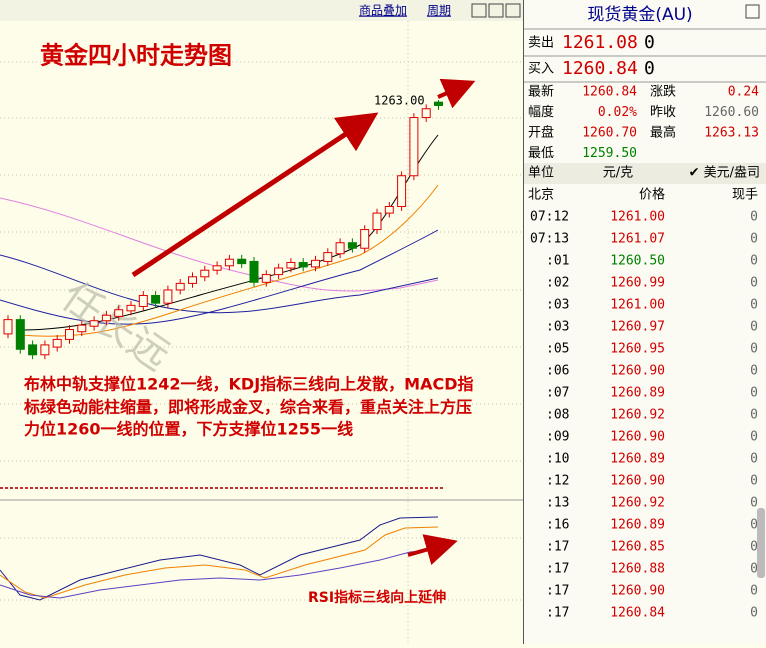 The width and height of the screenshot is (766, 648). What do you see at coordinates (261, 10) in the screenshot?
I see `toolbar` at bounding box center [261, 10].